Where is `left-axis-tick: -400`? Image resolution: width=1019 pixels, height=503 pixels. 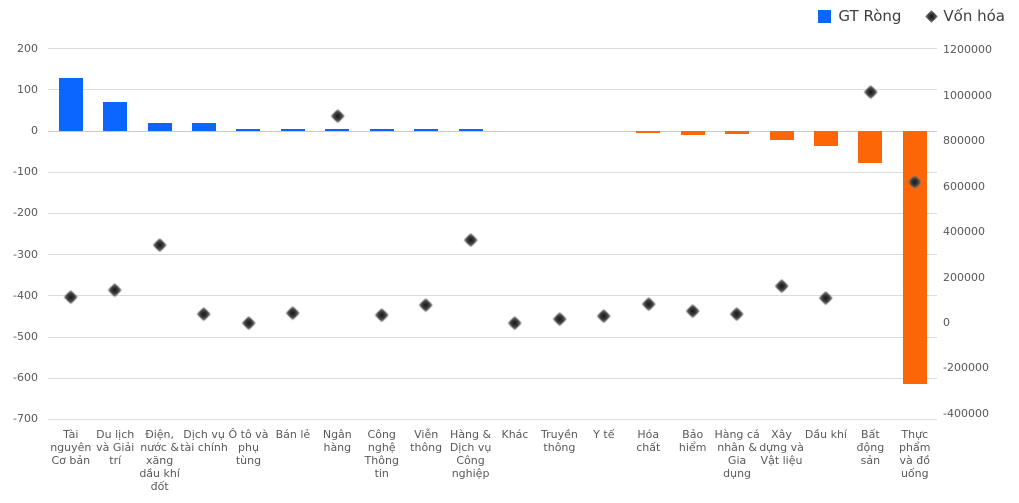 left-axis-tick: -400 is located at coordinates (25, 295).